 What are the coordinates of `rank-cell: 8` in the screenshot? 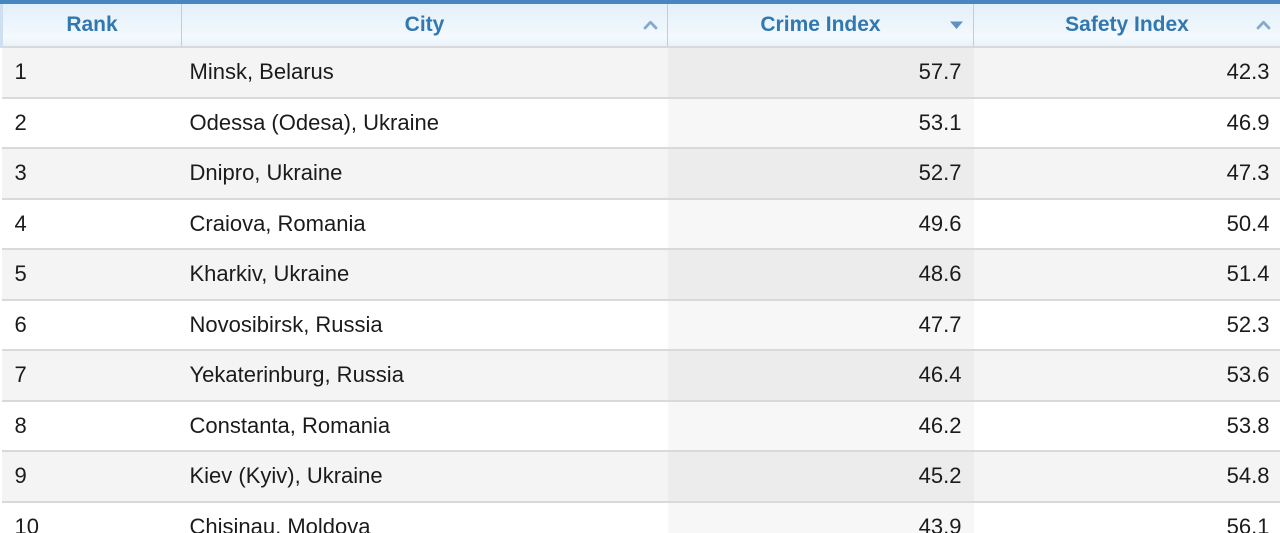 It's located at (91, 425).